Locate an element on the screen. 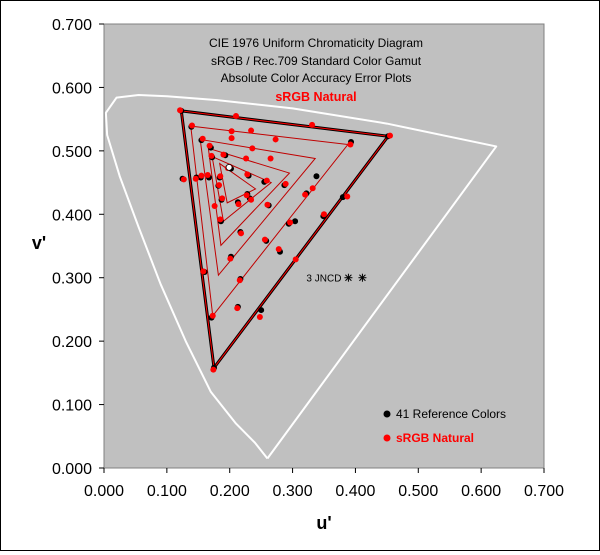  y-tick-label: 0.400 is located at coordinates (72, 215).